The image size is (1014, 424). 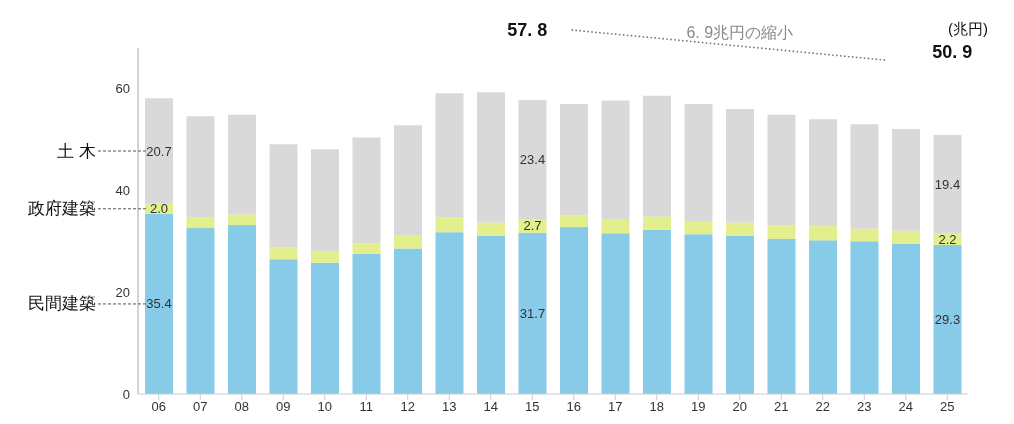 What do you see at coordinates (905, 407) in the screenshot?
I see `x-tick-label: 24` at bounding box center [905, 407].